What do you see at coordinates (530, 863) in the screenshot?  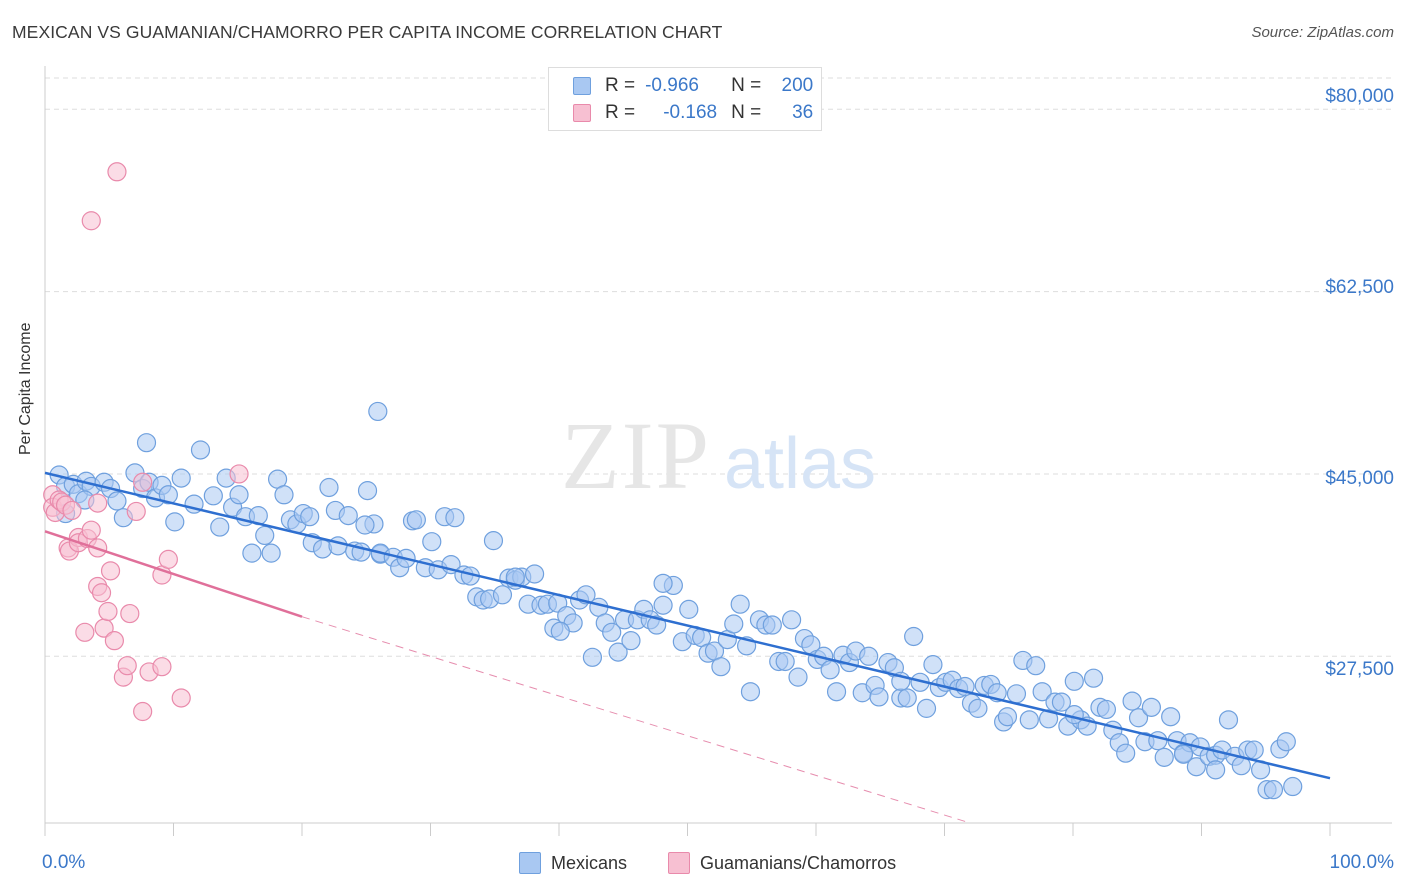 I see `bottom-legend-swatch-blue` at bounding box center [530, 863].